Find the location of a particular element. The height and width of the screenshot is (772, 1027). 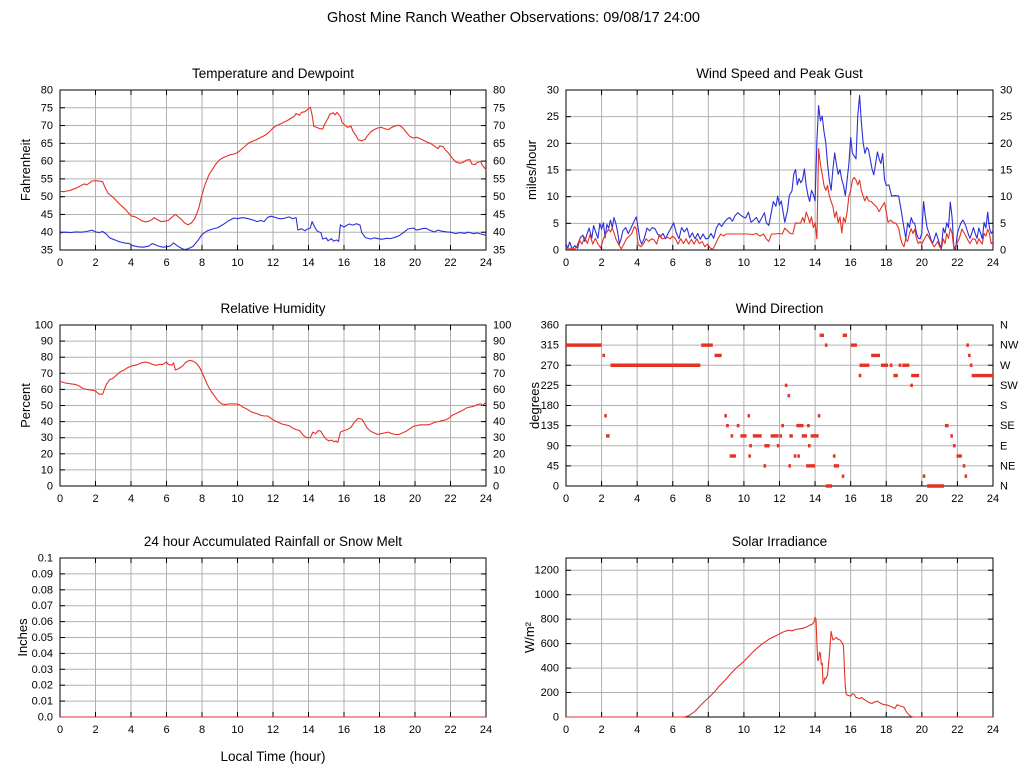

chart-title: Relative Humidity is located at coordinates (272, 308).